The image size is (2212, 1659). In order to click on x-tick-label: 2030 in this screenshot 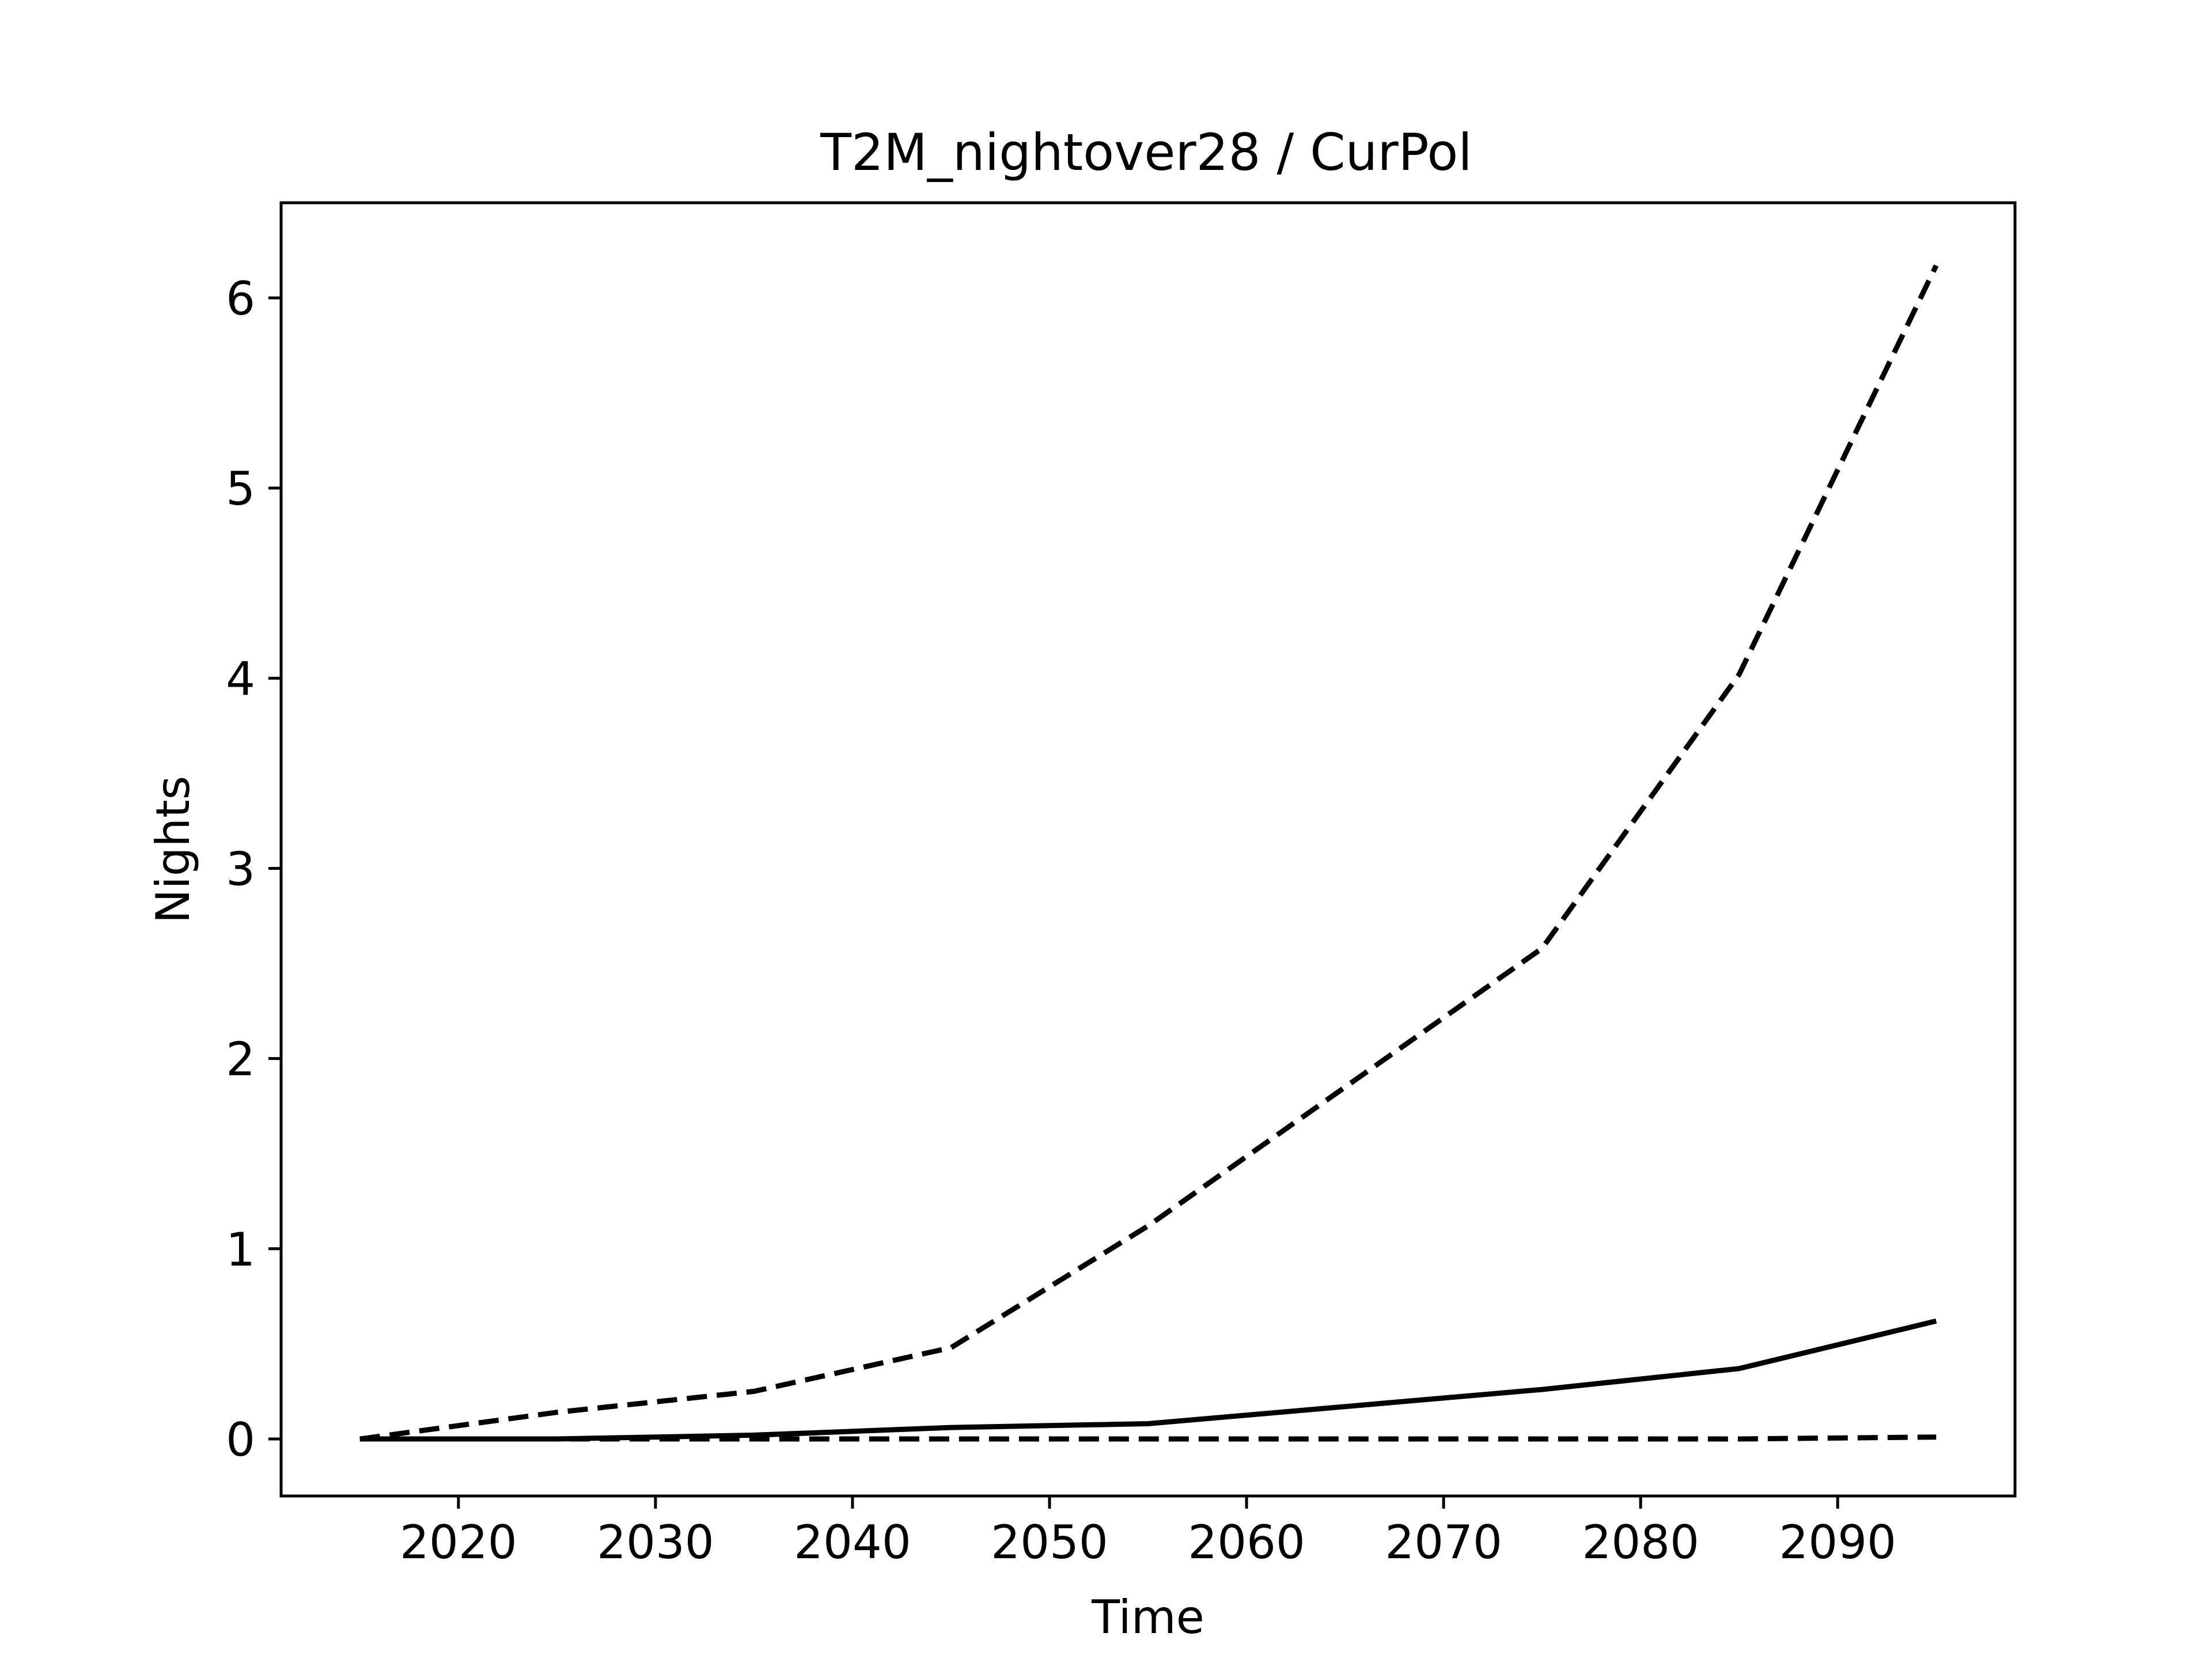, I will do `click(655, 1542)`.